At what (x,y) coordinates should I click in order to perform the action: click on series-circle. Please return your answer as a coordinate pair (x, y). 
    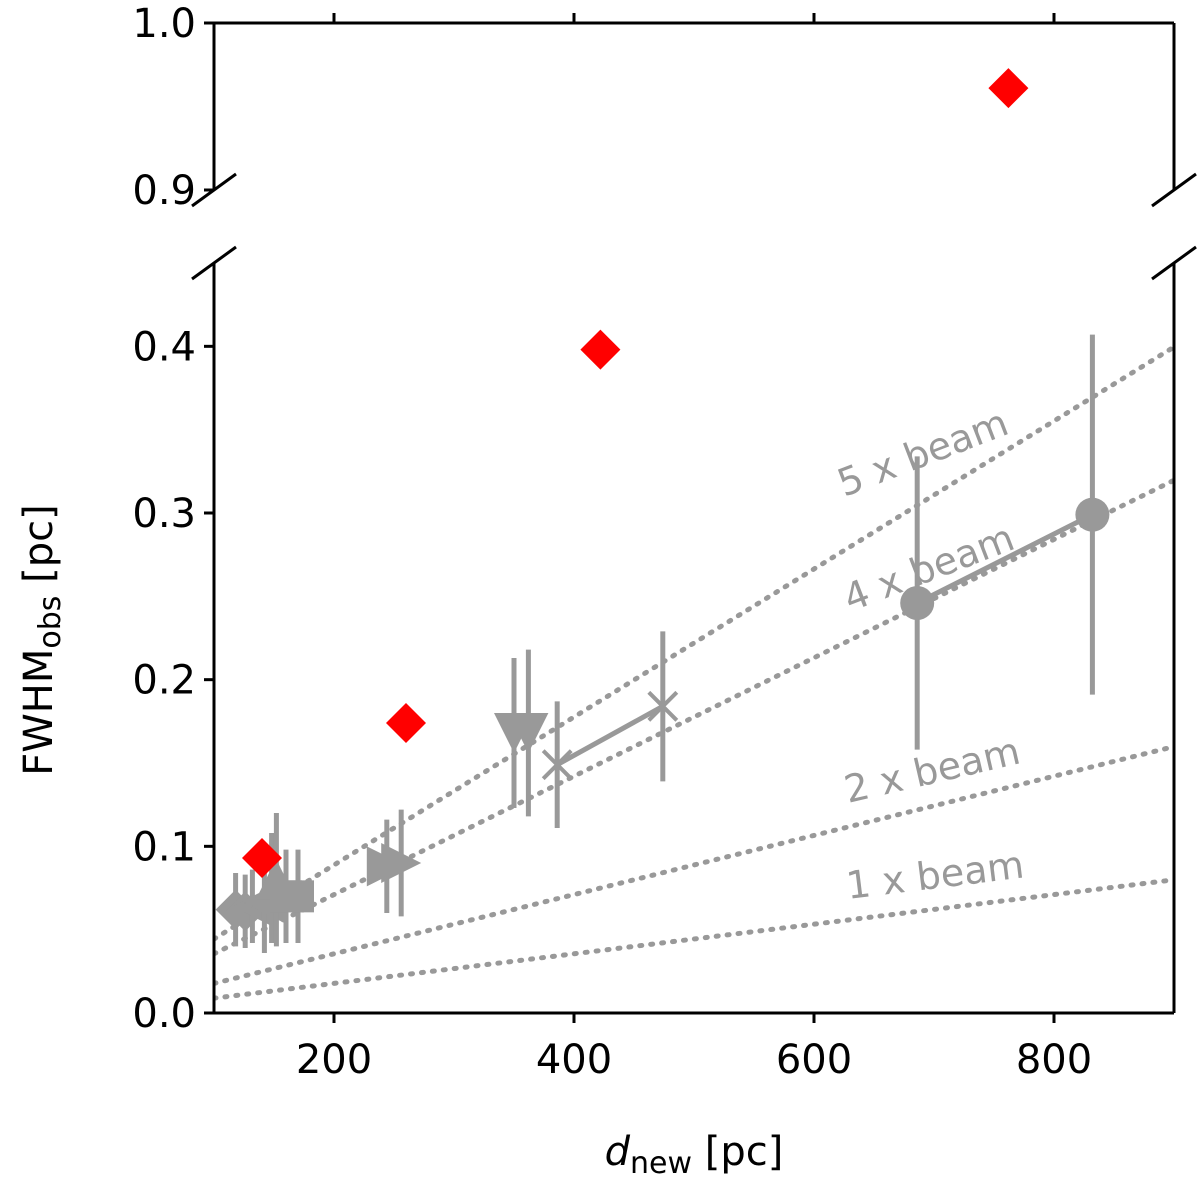
    Looking at the image, I should click on (1005, 542).